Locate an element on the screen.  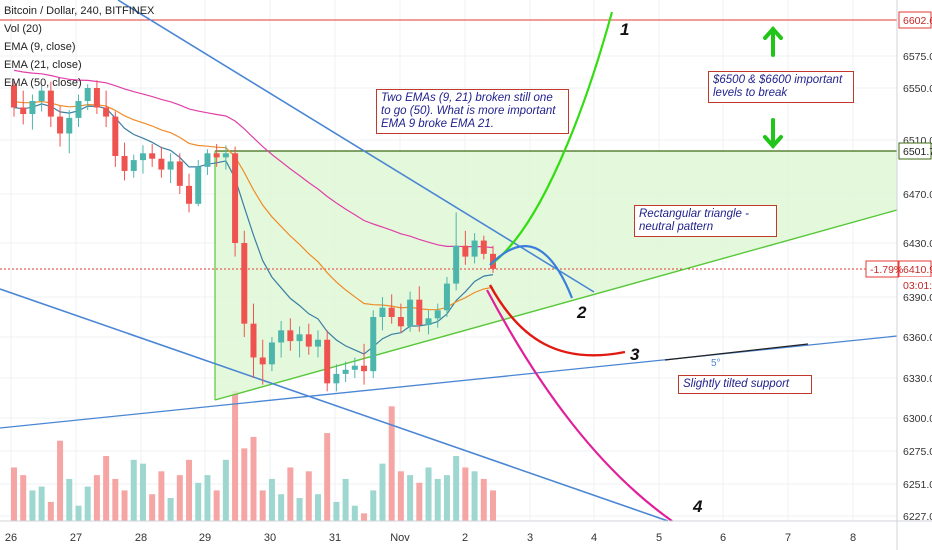
scenario-1-path is located at coordinates (551, 138).